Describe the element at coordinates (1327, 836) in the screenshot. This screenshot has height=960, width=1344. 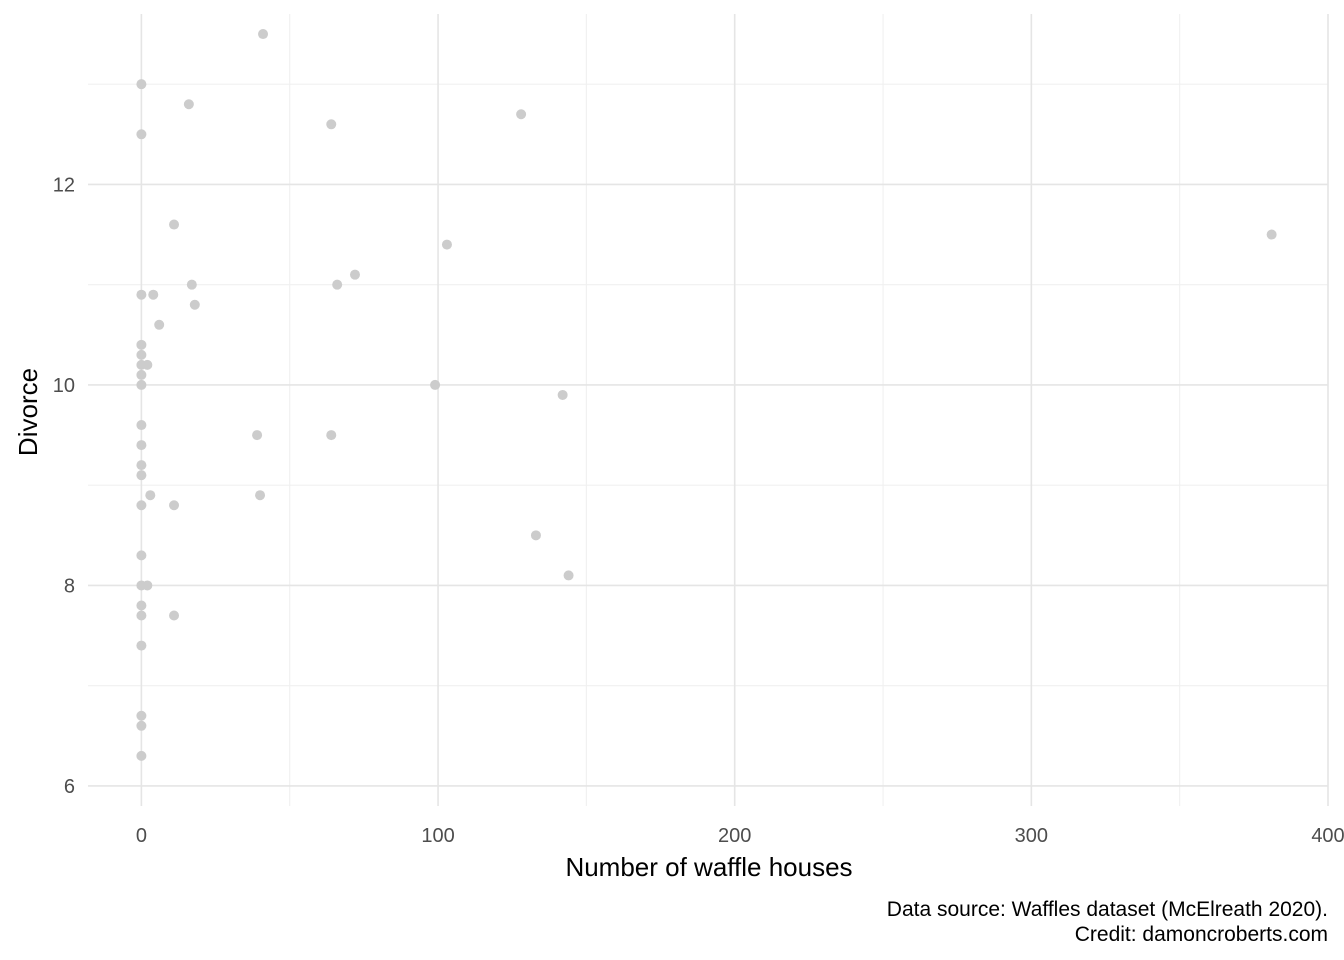
I see `x-tick-label: 400` at that location.